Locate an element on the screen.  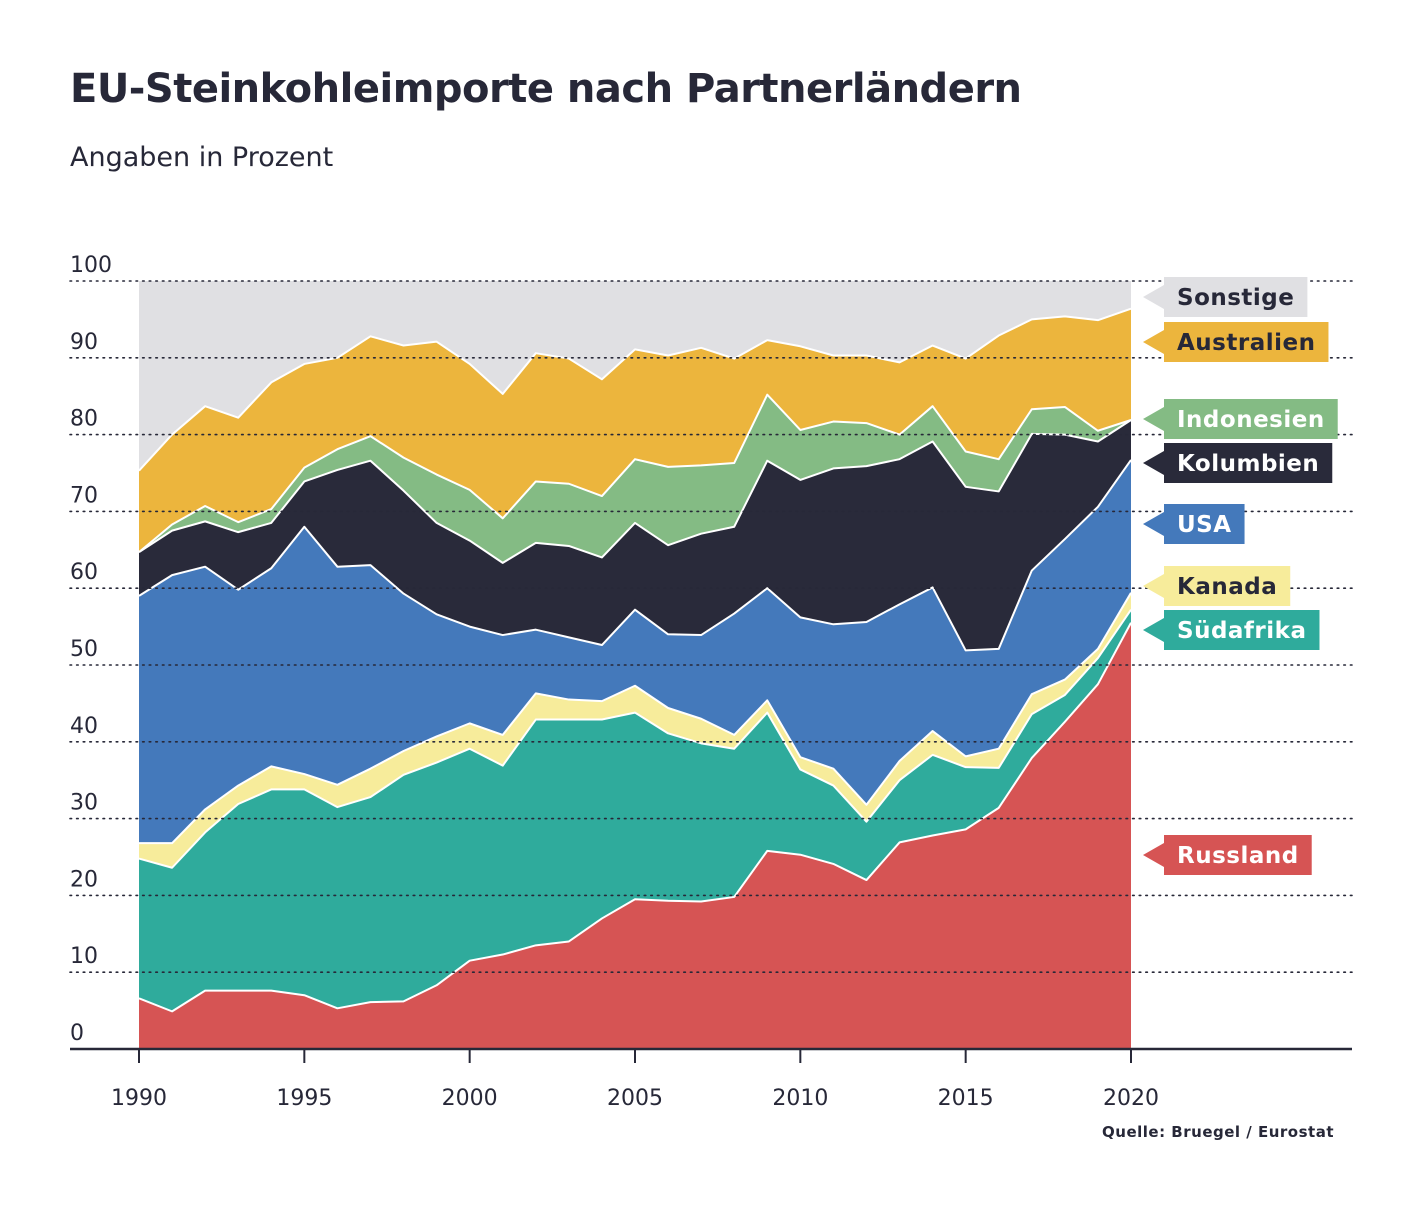
legend-label: USA is located at coordinates (1204, 525).